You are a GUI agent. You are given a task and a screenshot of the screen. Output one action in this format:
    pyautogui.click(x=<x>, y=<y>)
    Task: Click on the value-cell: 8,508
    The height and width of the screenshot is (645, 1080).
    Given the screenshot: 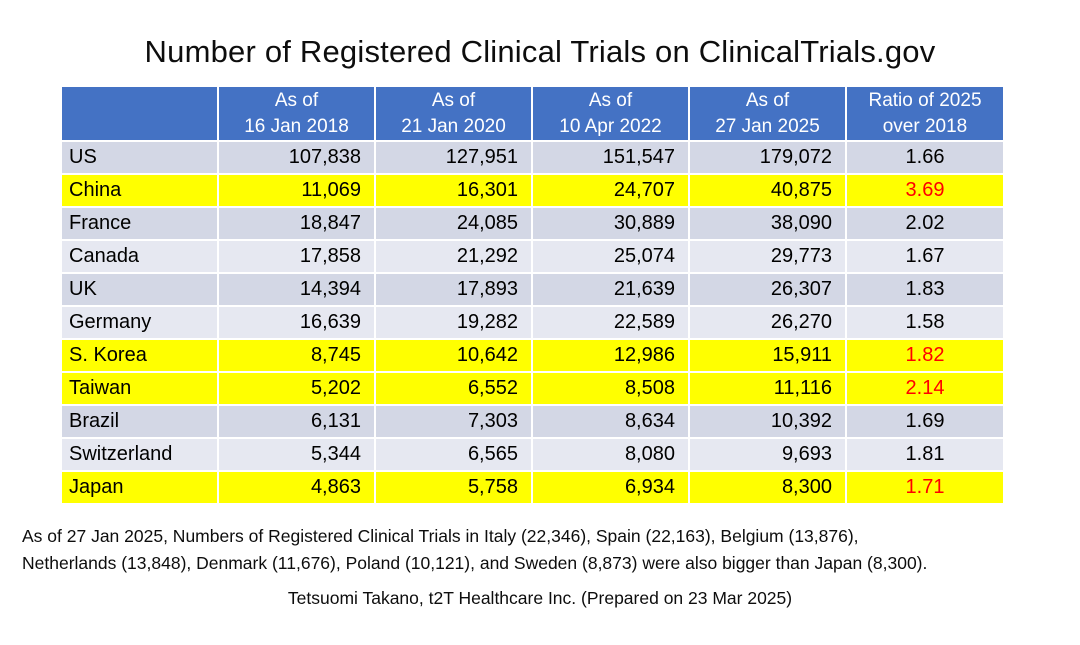 What is the action you would take?
    pyautogui.click(x=610, y=388)
    